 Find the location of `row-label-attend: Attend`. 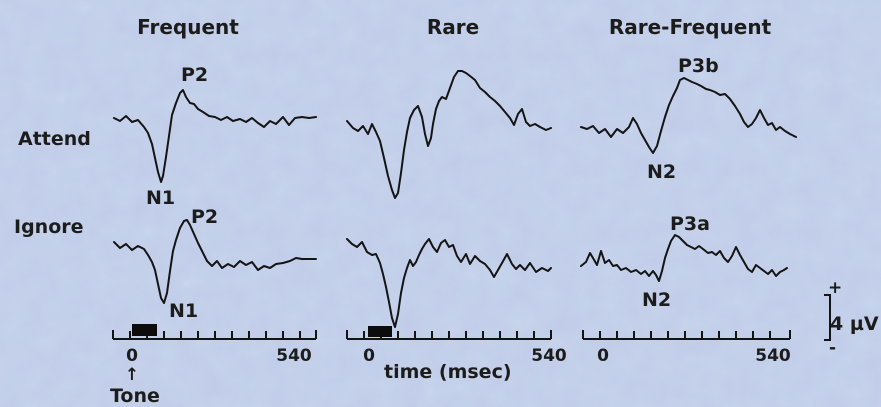

row-label-attend: Attend is located at coordinates (54, 139).